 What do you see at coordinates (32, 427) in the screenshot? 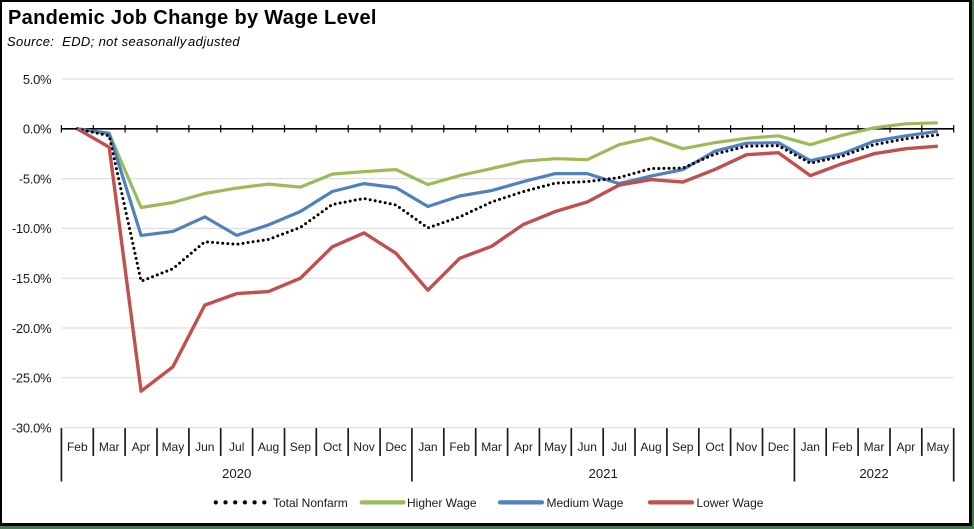
I see `svg-text: -30.0%` at bounding box center [32, 427].